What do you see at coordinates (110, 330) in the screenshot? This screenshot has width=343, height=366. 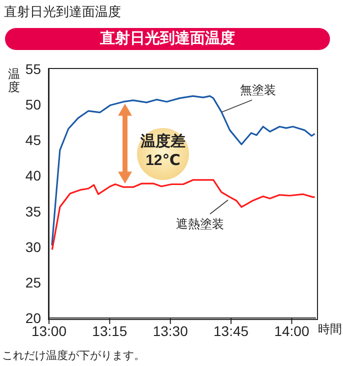 I see `x-tick-label: 13:15` at bounding box center [110, 330].